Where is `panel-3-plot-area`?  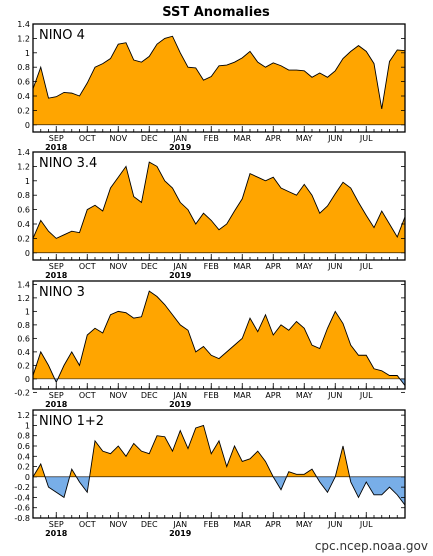
panel-3-plot-area is located at coordinates (219, 338).